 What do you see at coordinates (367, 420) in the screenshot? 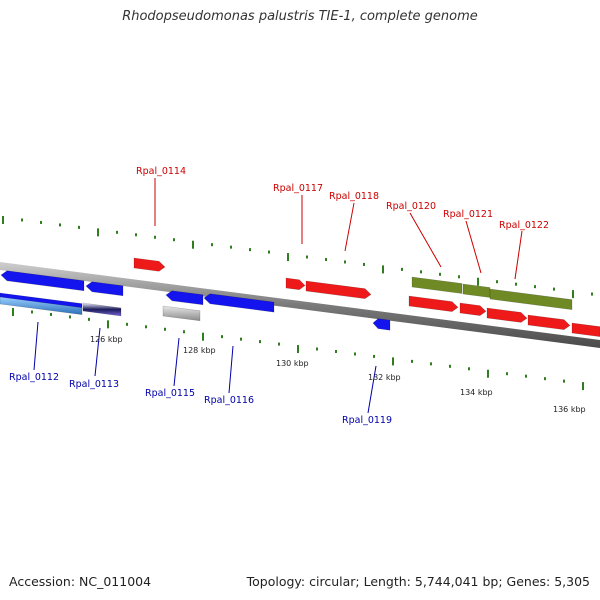
I see `gene-label-rpal-0119: Rpal_0119` at bounding box center [367, 420].